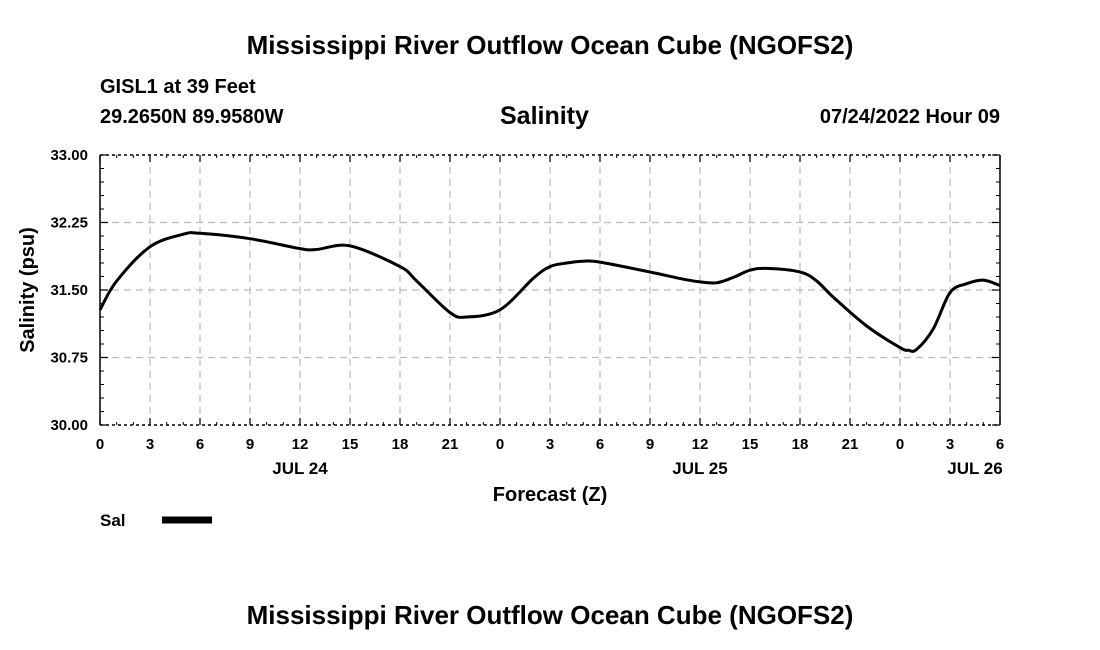 Image resolution: width=1100 pixels, height=650 pixels. What do you see at coordinates (69, 223) in the screenshot?
I see `y-tick-label: 32.25` at bounding box center [69, 223].